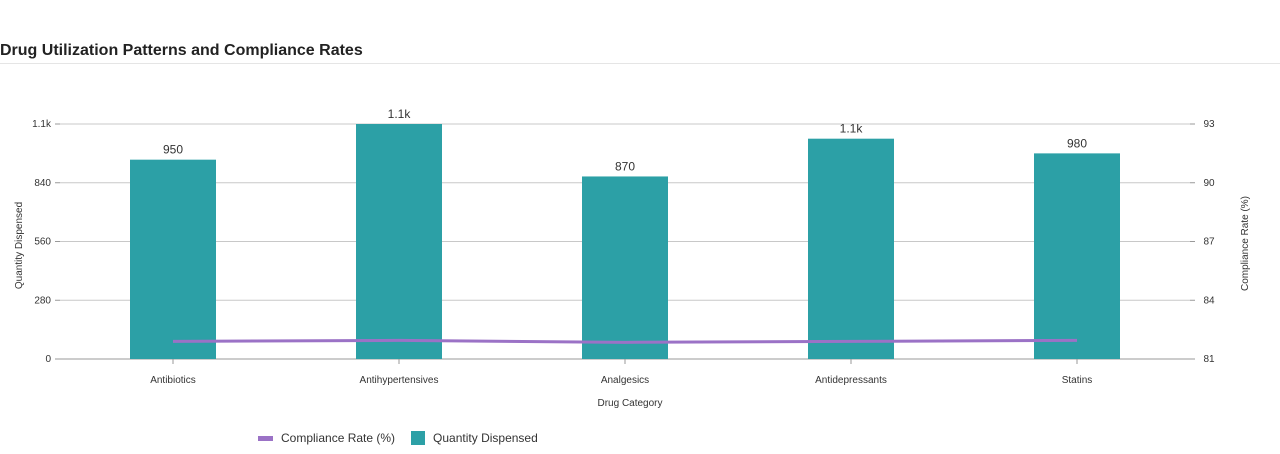  I want to click on y2-tick-label: 81, so click(1209, 359).